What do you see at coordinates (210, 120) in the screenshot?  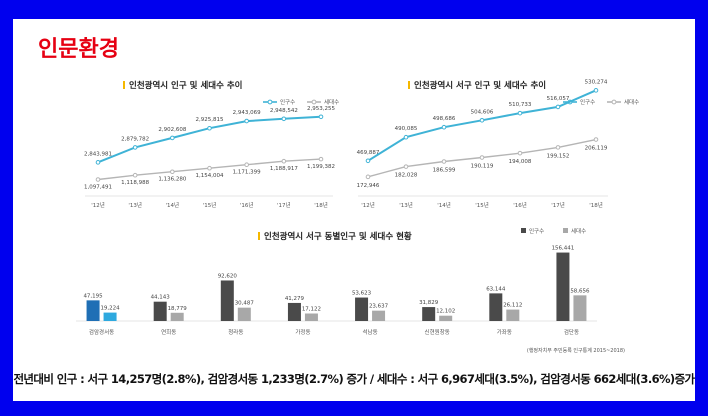 I see `chart0-data-label-0-3: 2,925,815` at bounding box center [210, 120].